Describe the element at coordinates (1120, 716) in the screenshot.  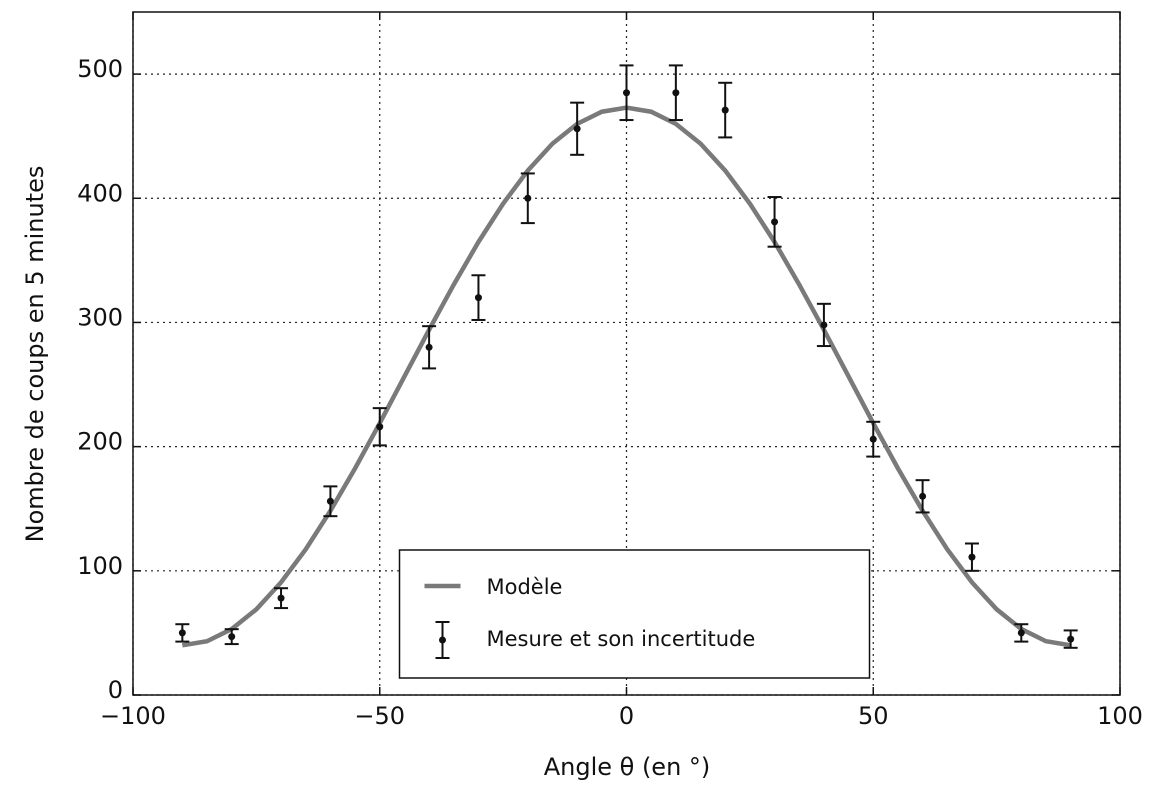
I see `x-tick-label: 100` at that location.